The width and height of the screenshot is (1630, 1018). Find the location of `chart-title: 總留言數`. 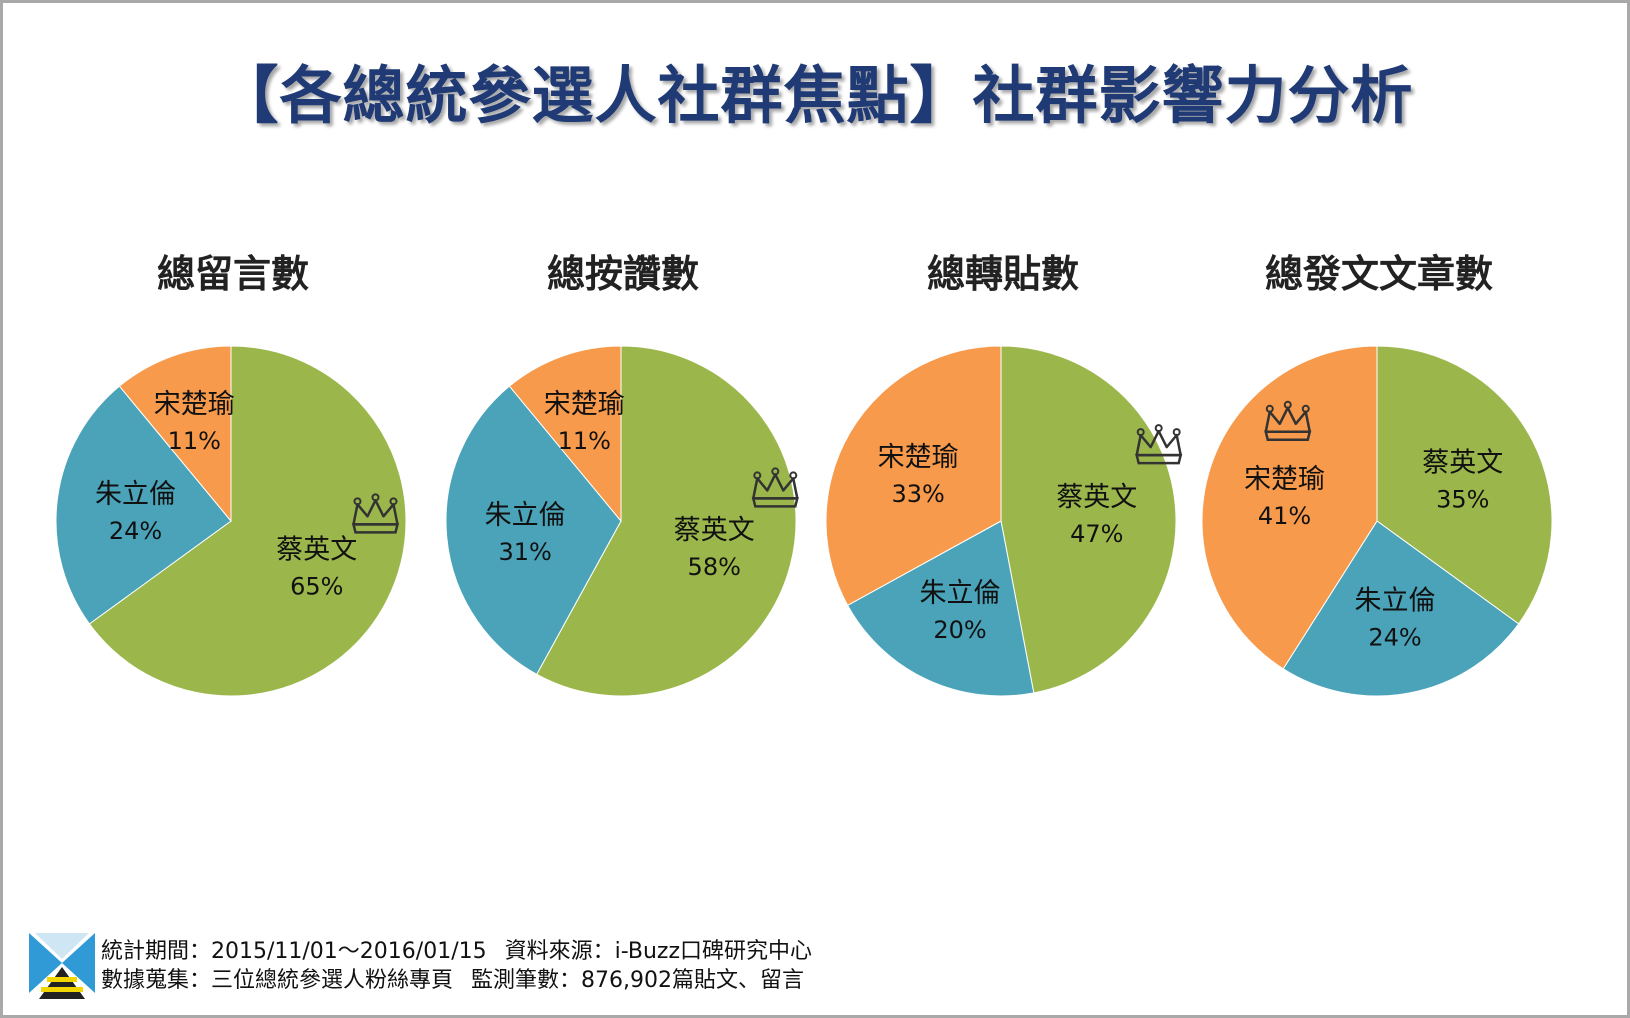

chart-title: 總留言數 is located at coordinates (232, 274).